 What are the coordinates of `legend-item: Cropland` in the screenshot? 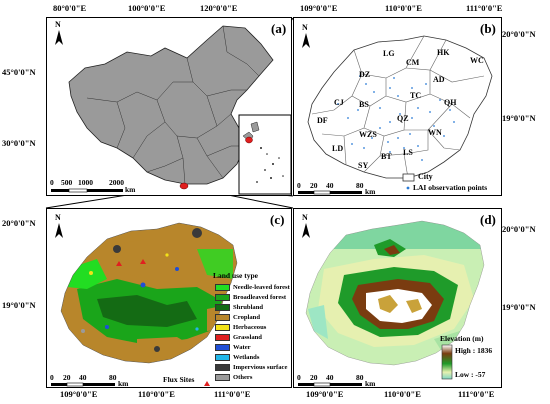 It's located at (237, 317).